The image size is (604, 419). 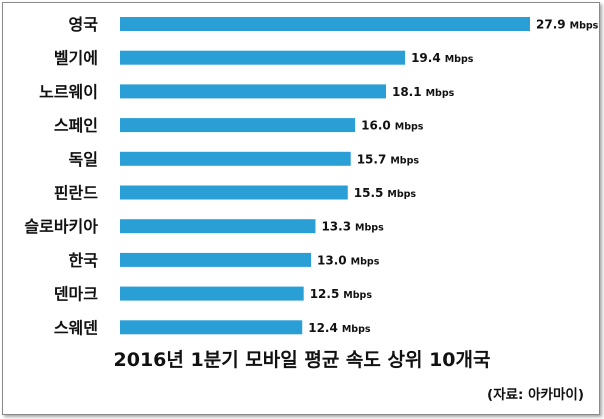 I want to click on value-label: 15.7 Mbps, so click(x=388, y=159).